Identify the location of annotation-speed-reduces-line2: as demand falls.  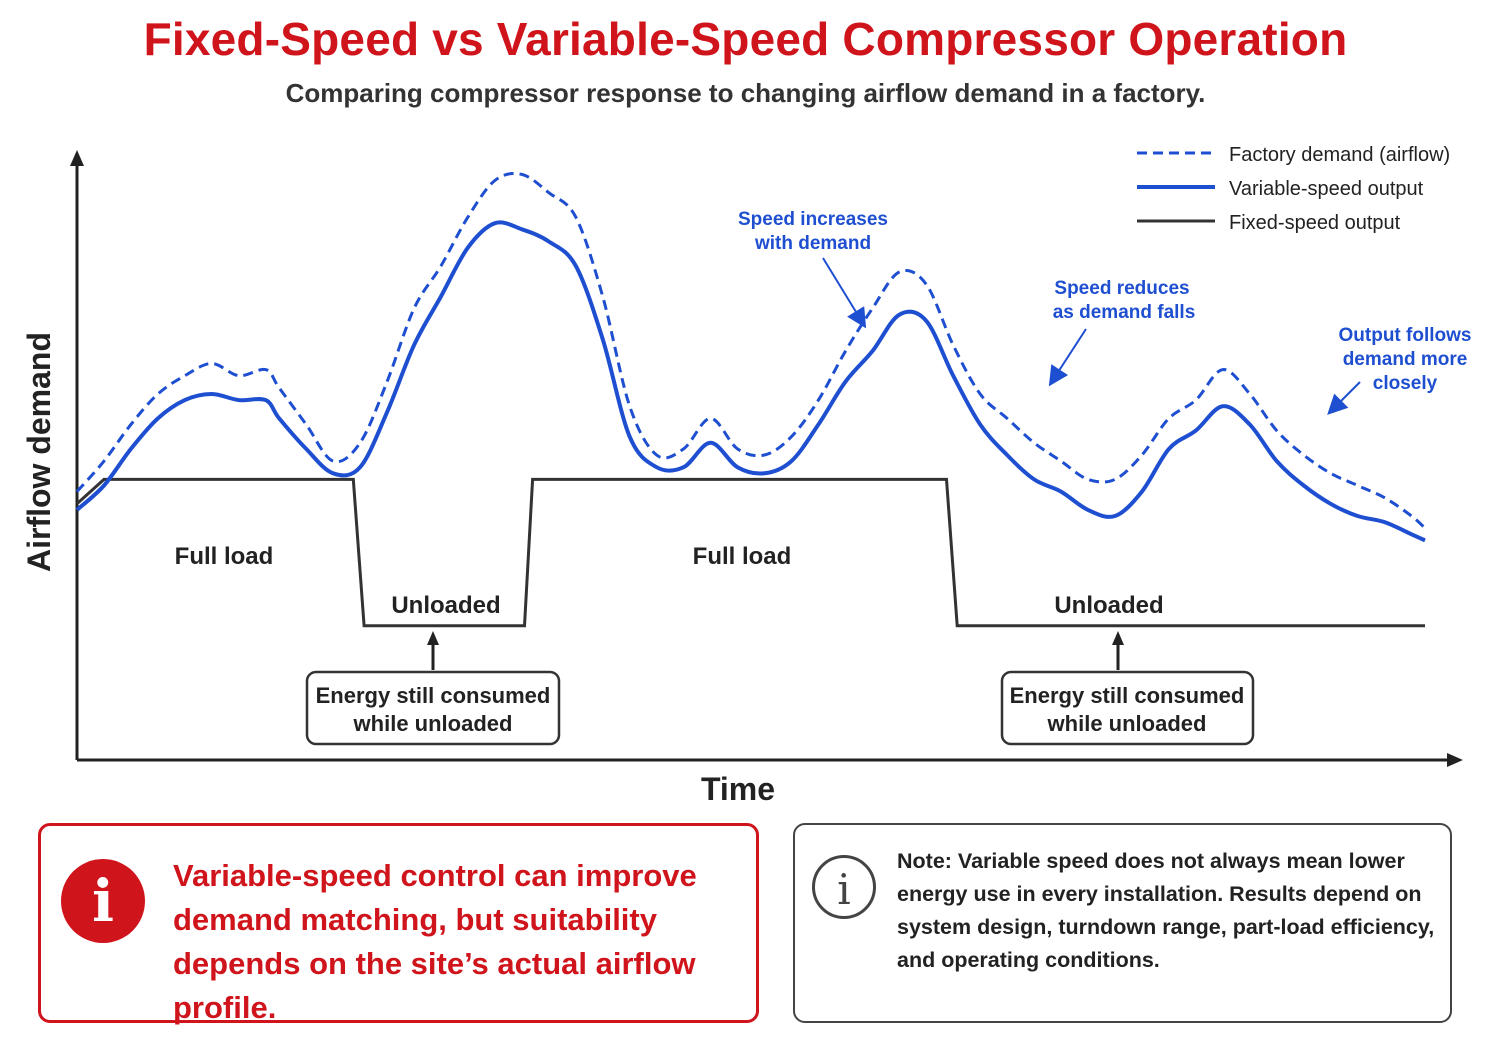
(1124, 312).